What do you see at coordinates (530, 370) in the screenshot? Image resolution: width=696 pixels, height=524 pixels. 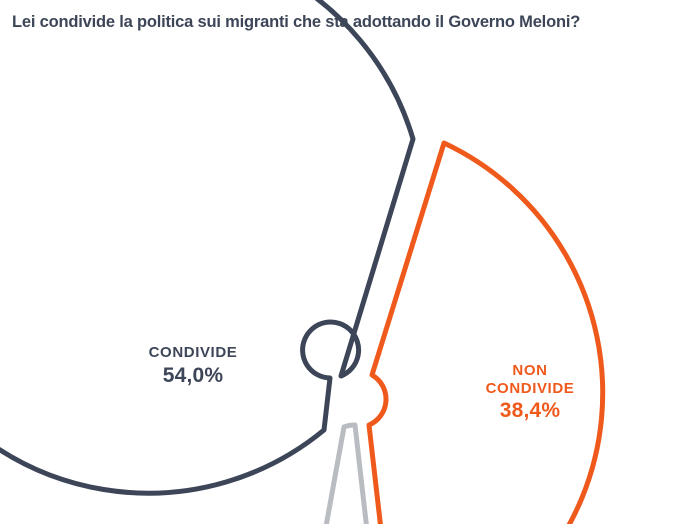 I see `pie-label-non-condivide-name-line1: NON` at bounding box center [530, 370].